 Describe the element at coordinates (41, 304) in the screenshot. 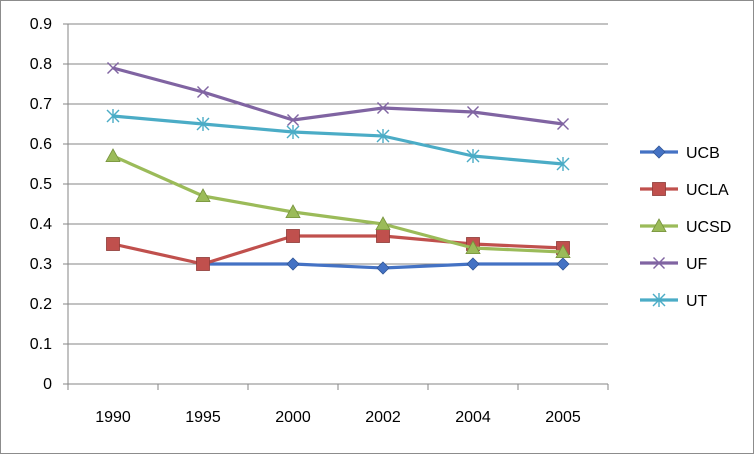

I see `y-tick-label: 0.2` at that location.